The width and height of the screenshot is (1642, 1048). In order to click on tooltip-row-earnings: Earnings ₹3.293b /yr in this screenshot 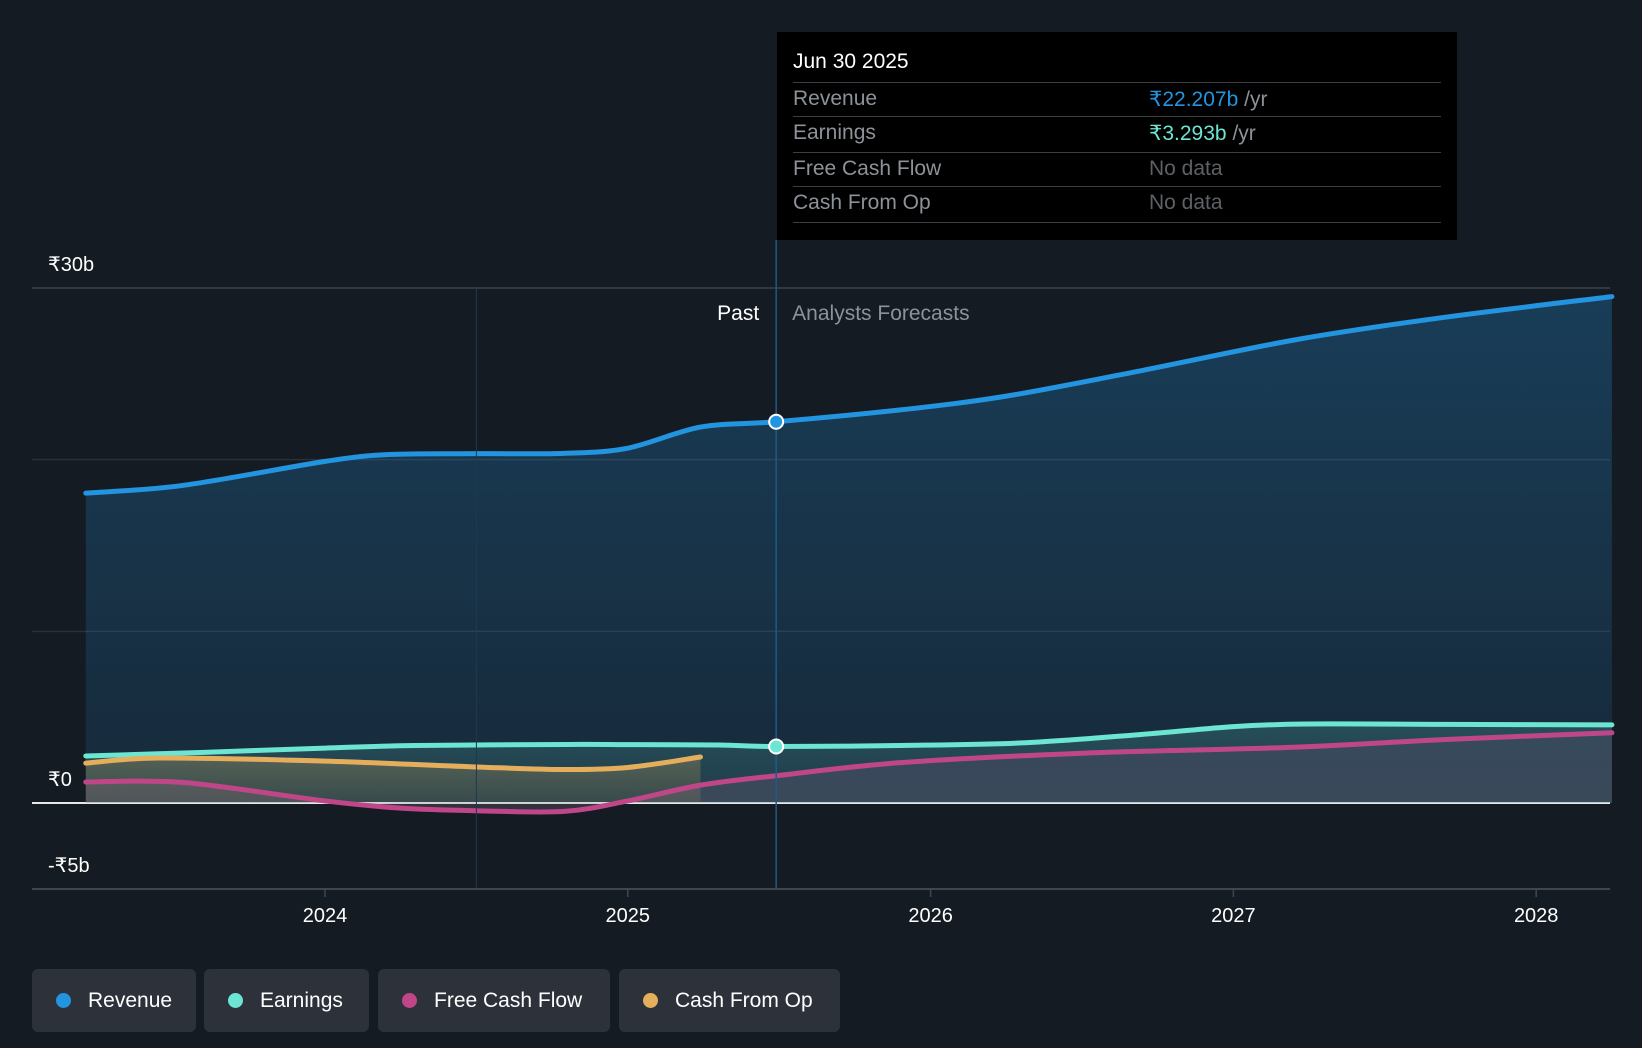, I will do `click(1117, 133)`.